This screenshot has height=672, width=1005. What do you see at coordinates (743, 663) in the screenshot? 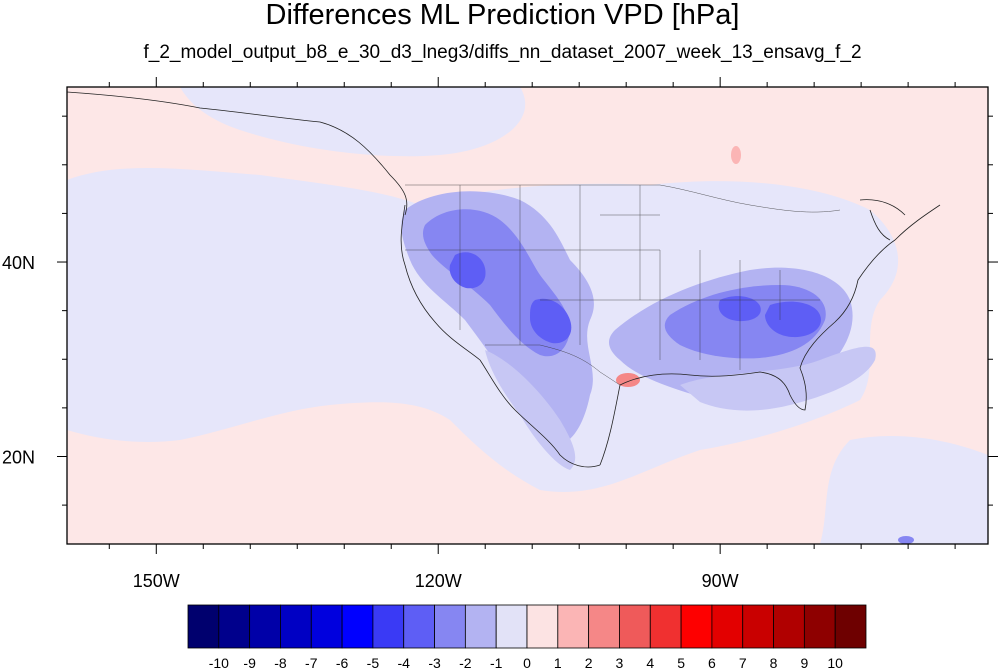
I see `colorbar-label: 7` at bounding box center [743, 663].